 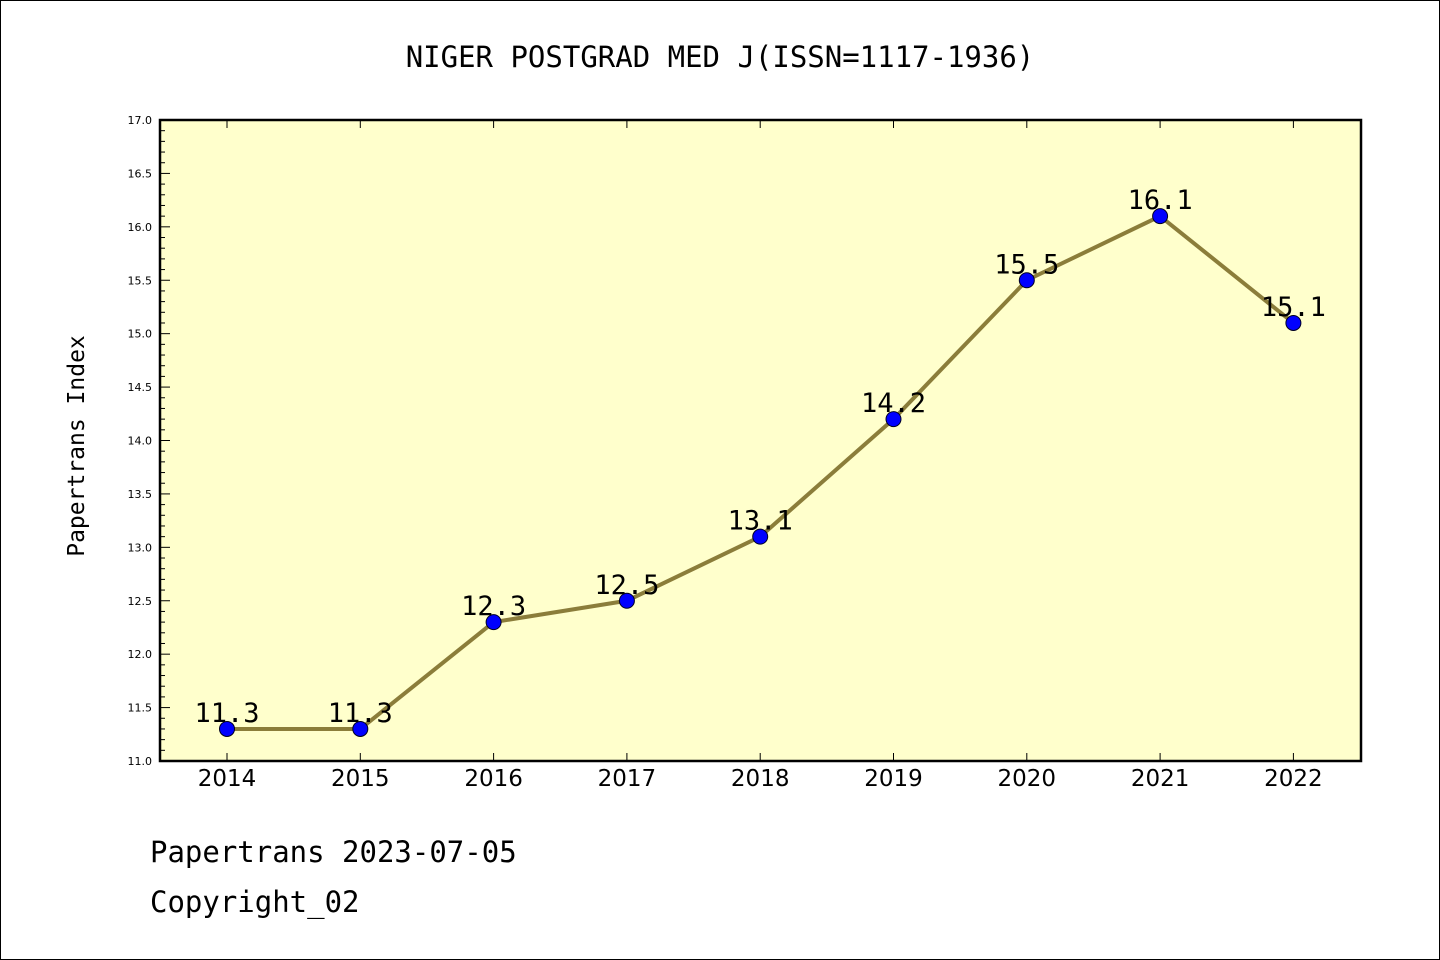 What do you see at coordinates (720, 57) in the screenshot?
I see `chart-title: NIGER POSTGRAD MED J(ISSN=1117-1936)` at bounding box center [720, 57].